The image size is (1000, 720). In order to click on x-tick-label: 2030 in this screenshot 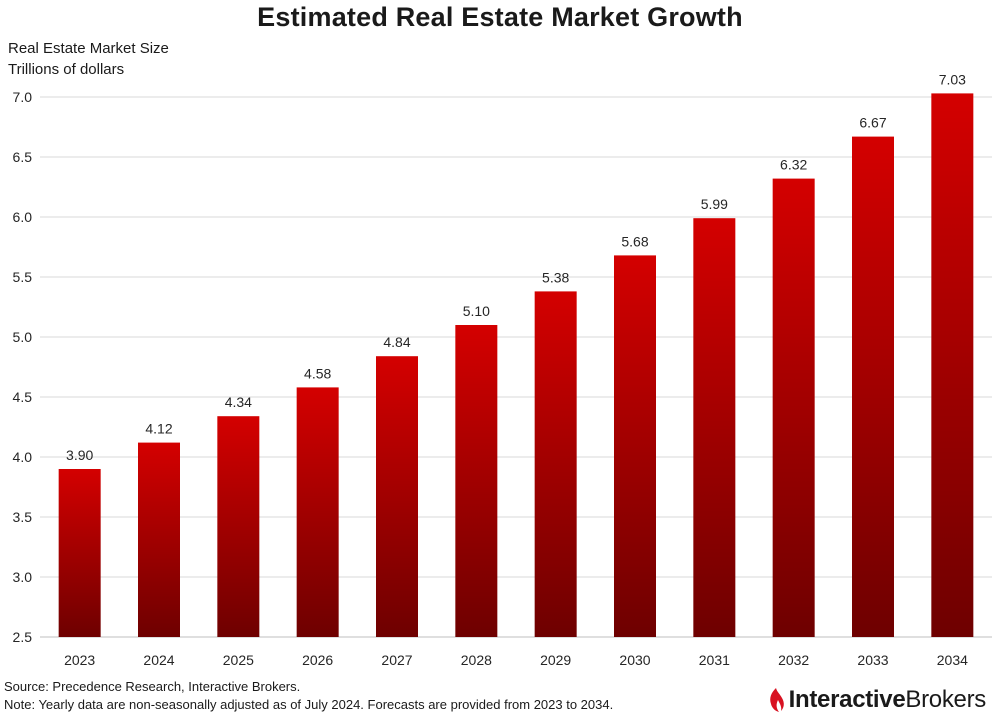, I will do `click(634, 660)`.